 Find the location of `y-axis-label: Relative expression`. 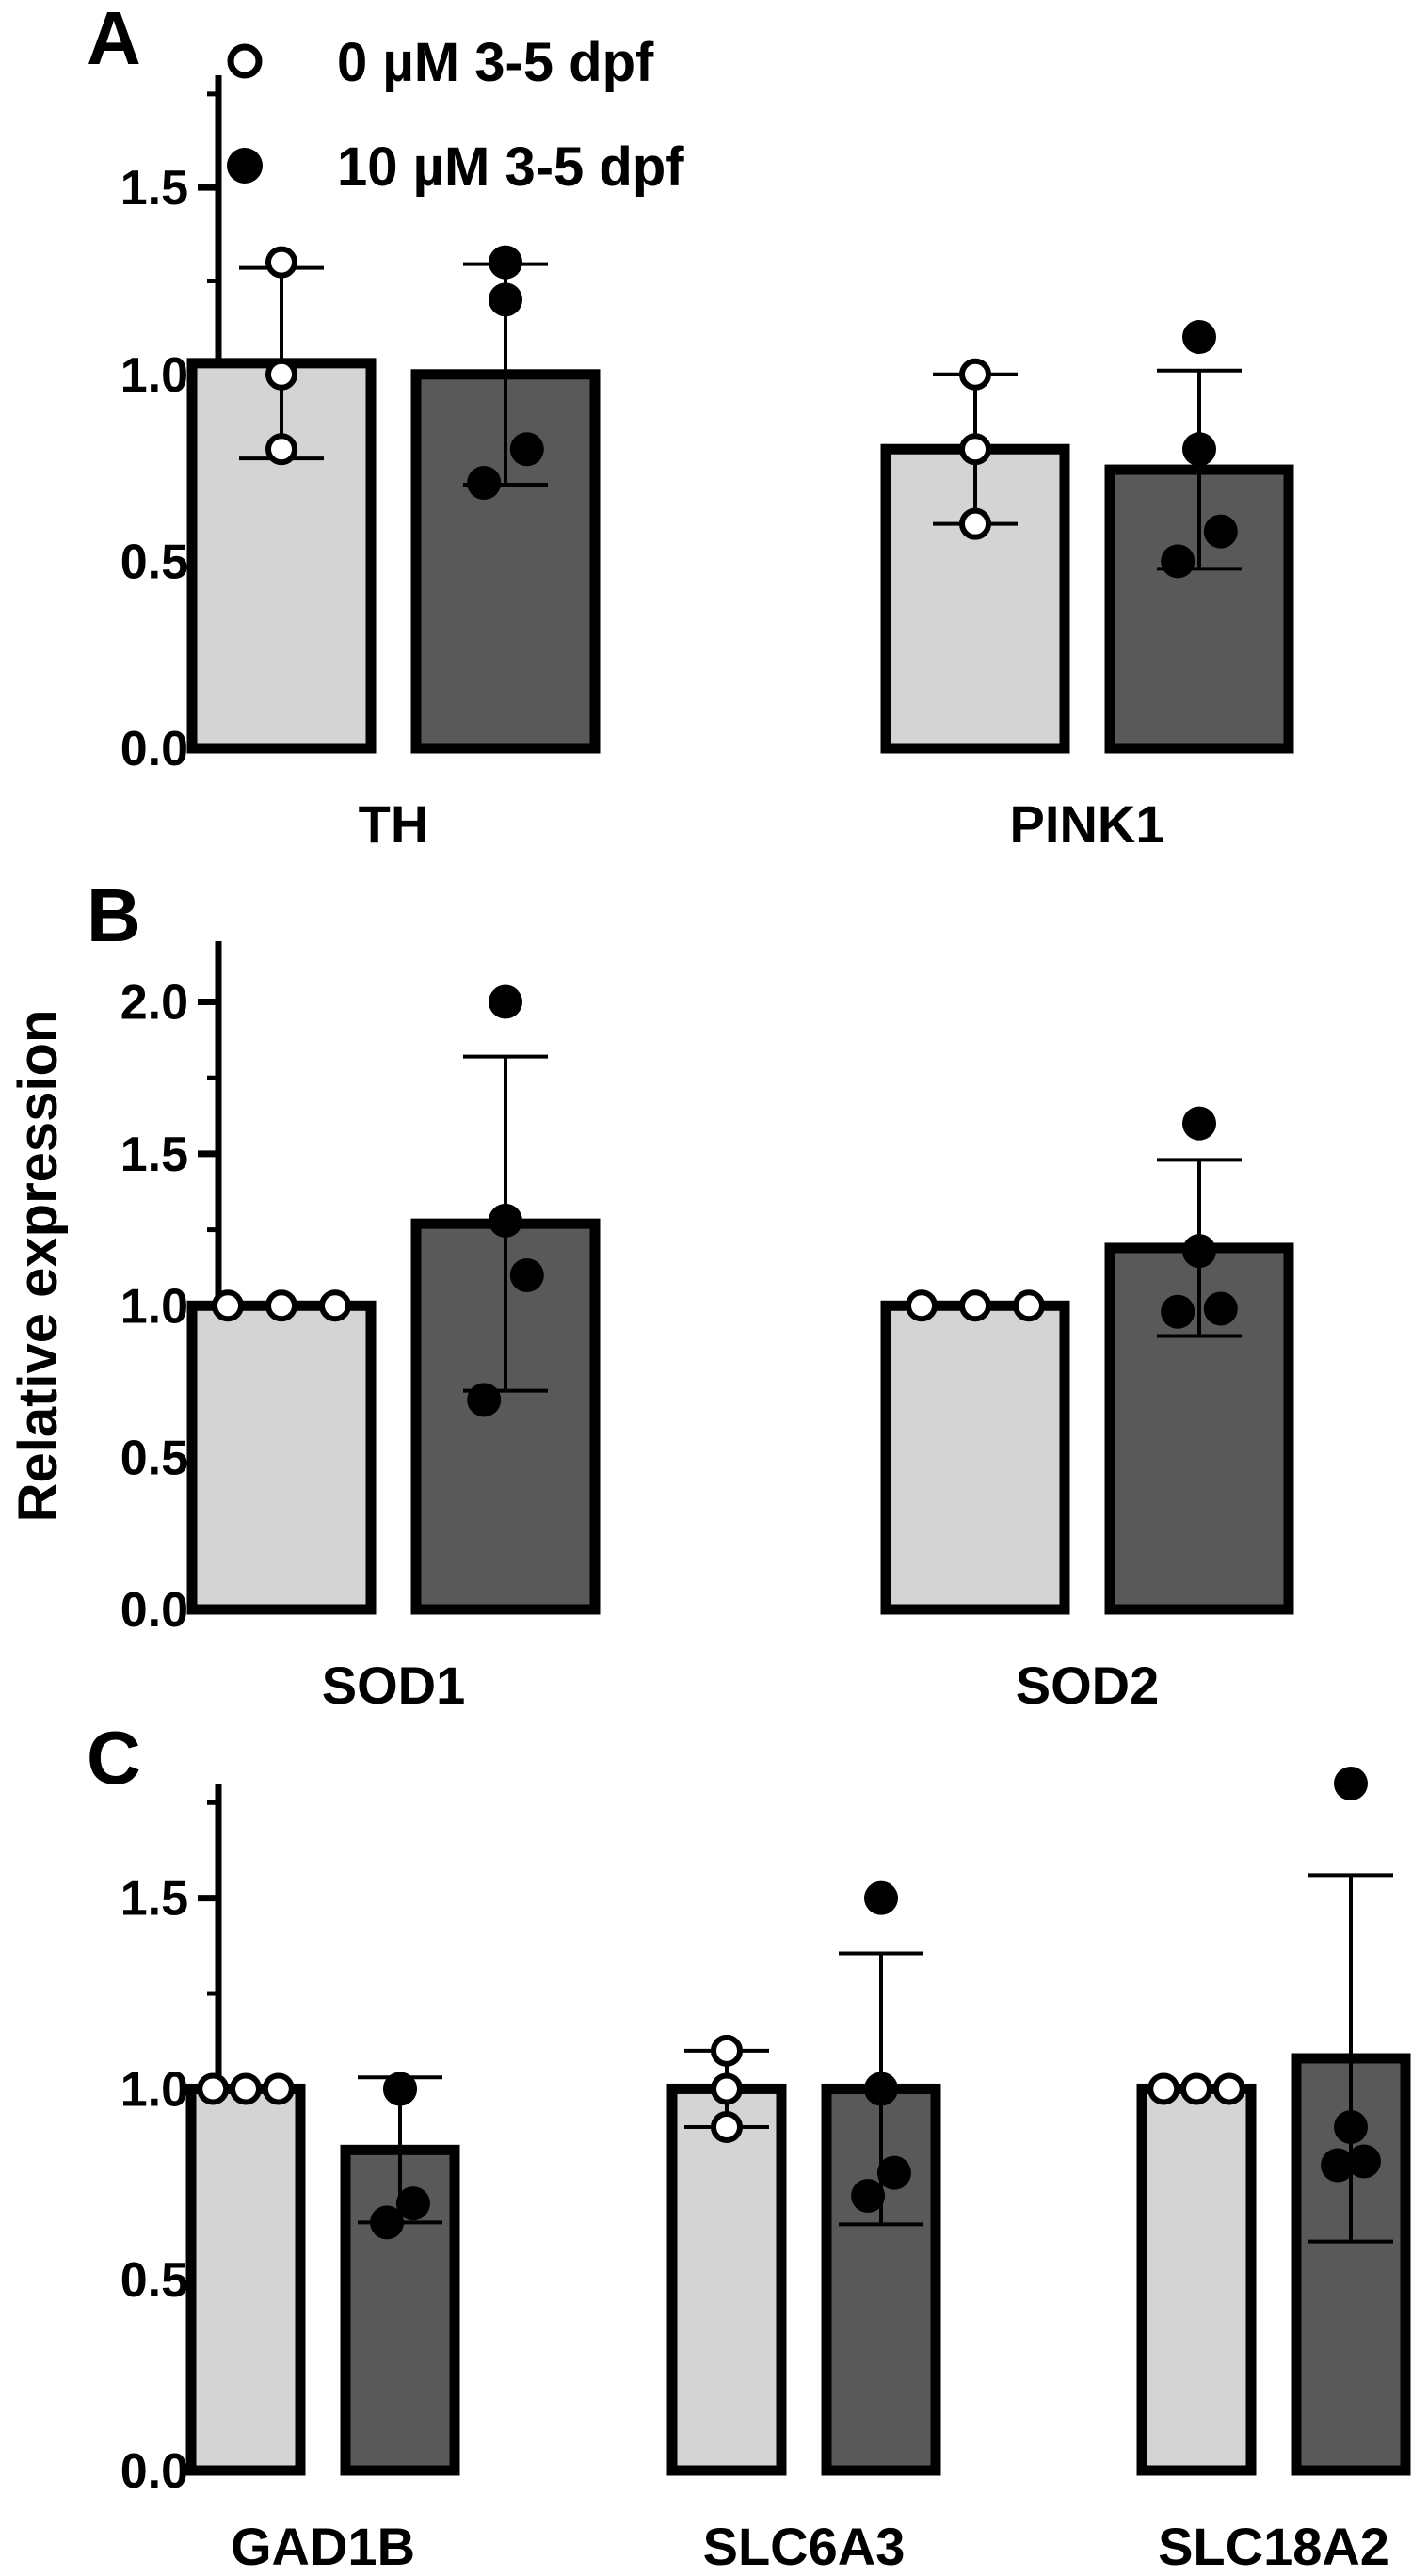

y-axis-label: Relative expression is located at coordinates (38, 1266).